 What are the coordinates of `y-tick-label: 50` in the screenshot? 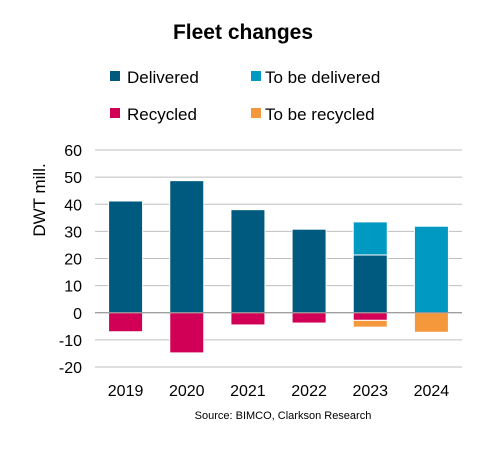 It's located at (73, 178).